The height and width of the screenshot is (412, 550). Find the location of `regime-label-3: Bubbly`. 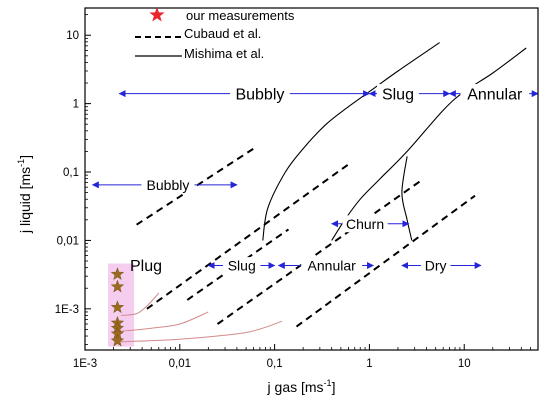

regime-label-3: Bubbly is located at coordinates (168, 185).